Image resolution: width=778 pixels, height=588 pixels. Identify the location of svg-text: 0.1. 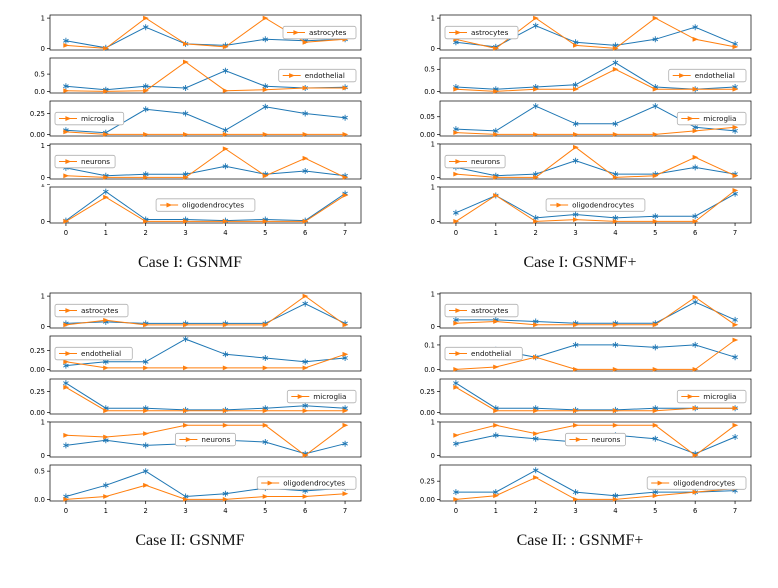
(429, 345).